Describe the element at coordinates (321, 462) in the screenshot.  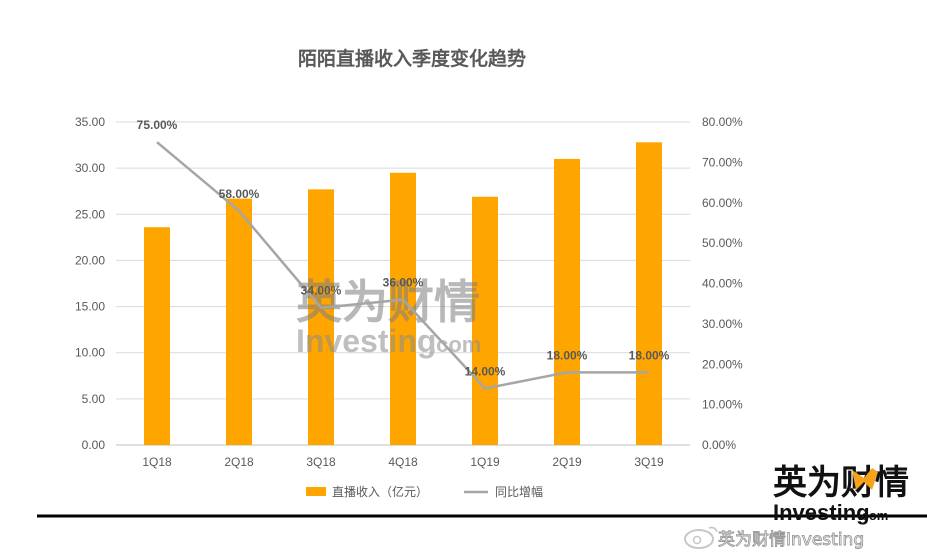
I see `x-tick-label: 3Q18` at that location.